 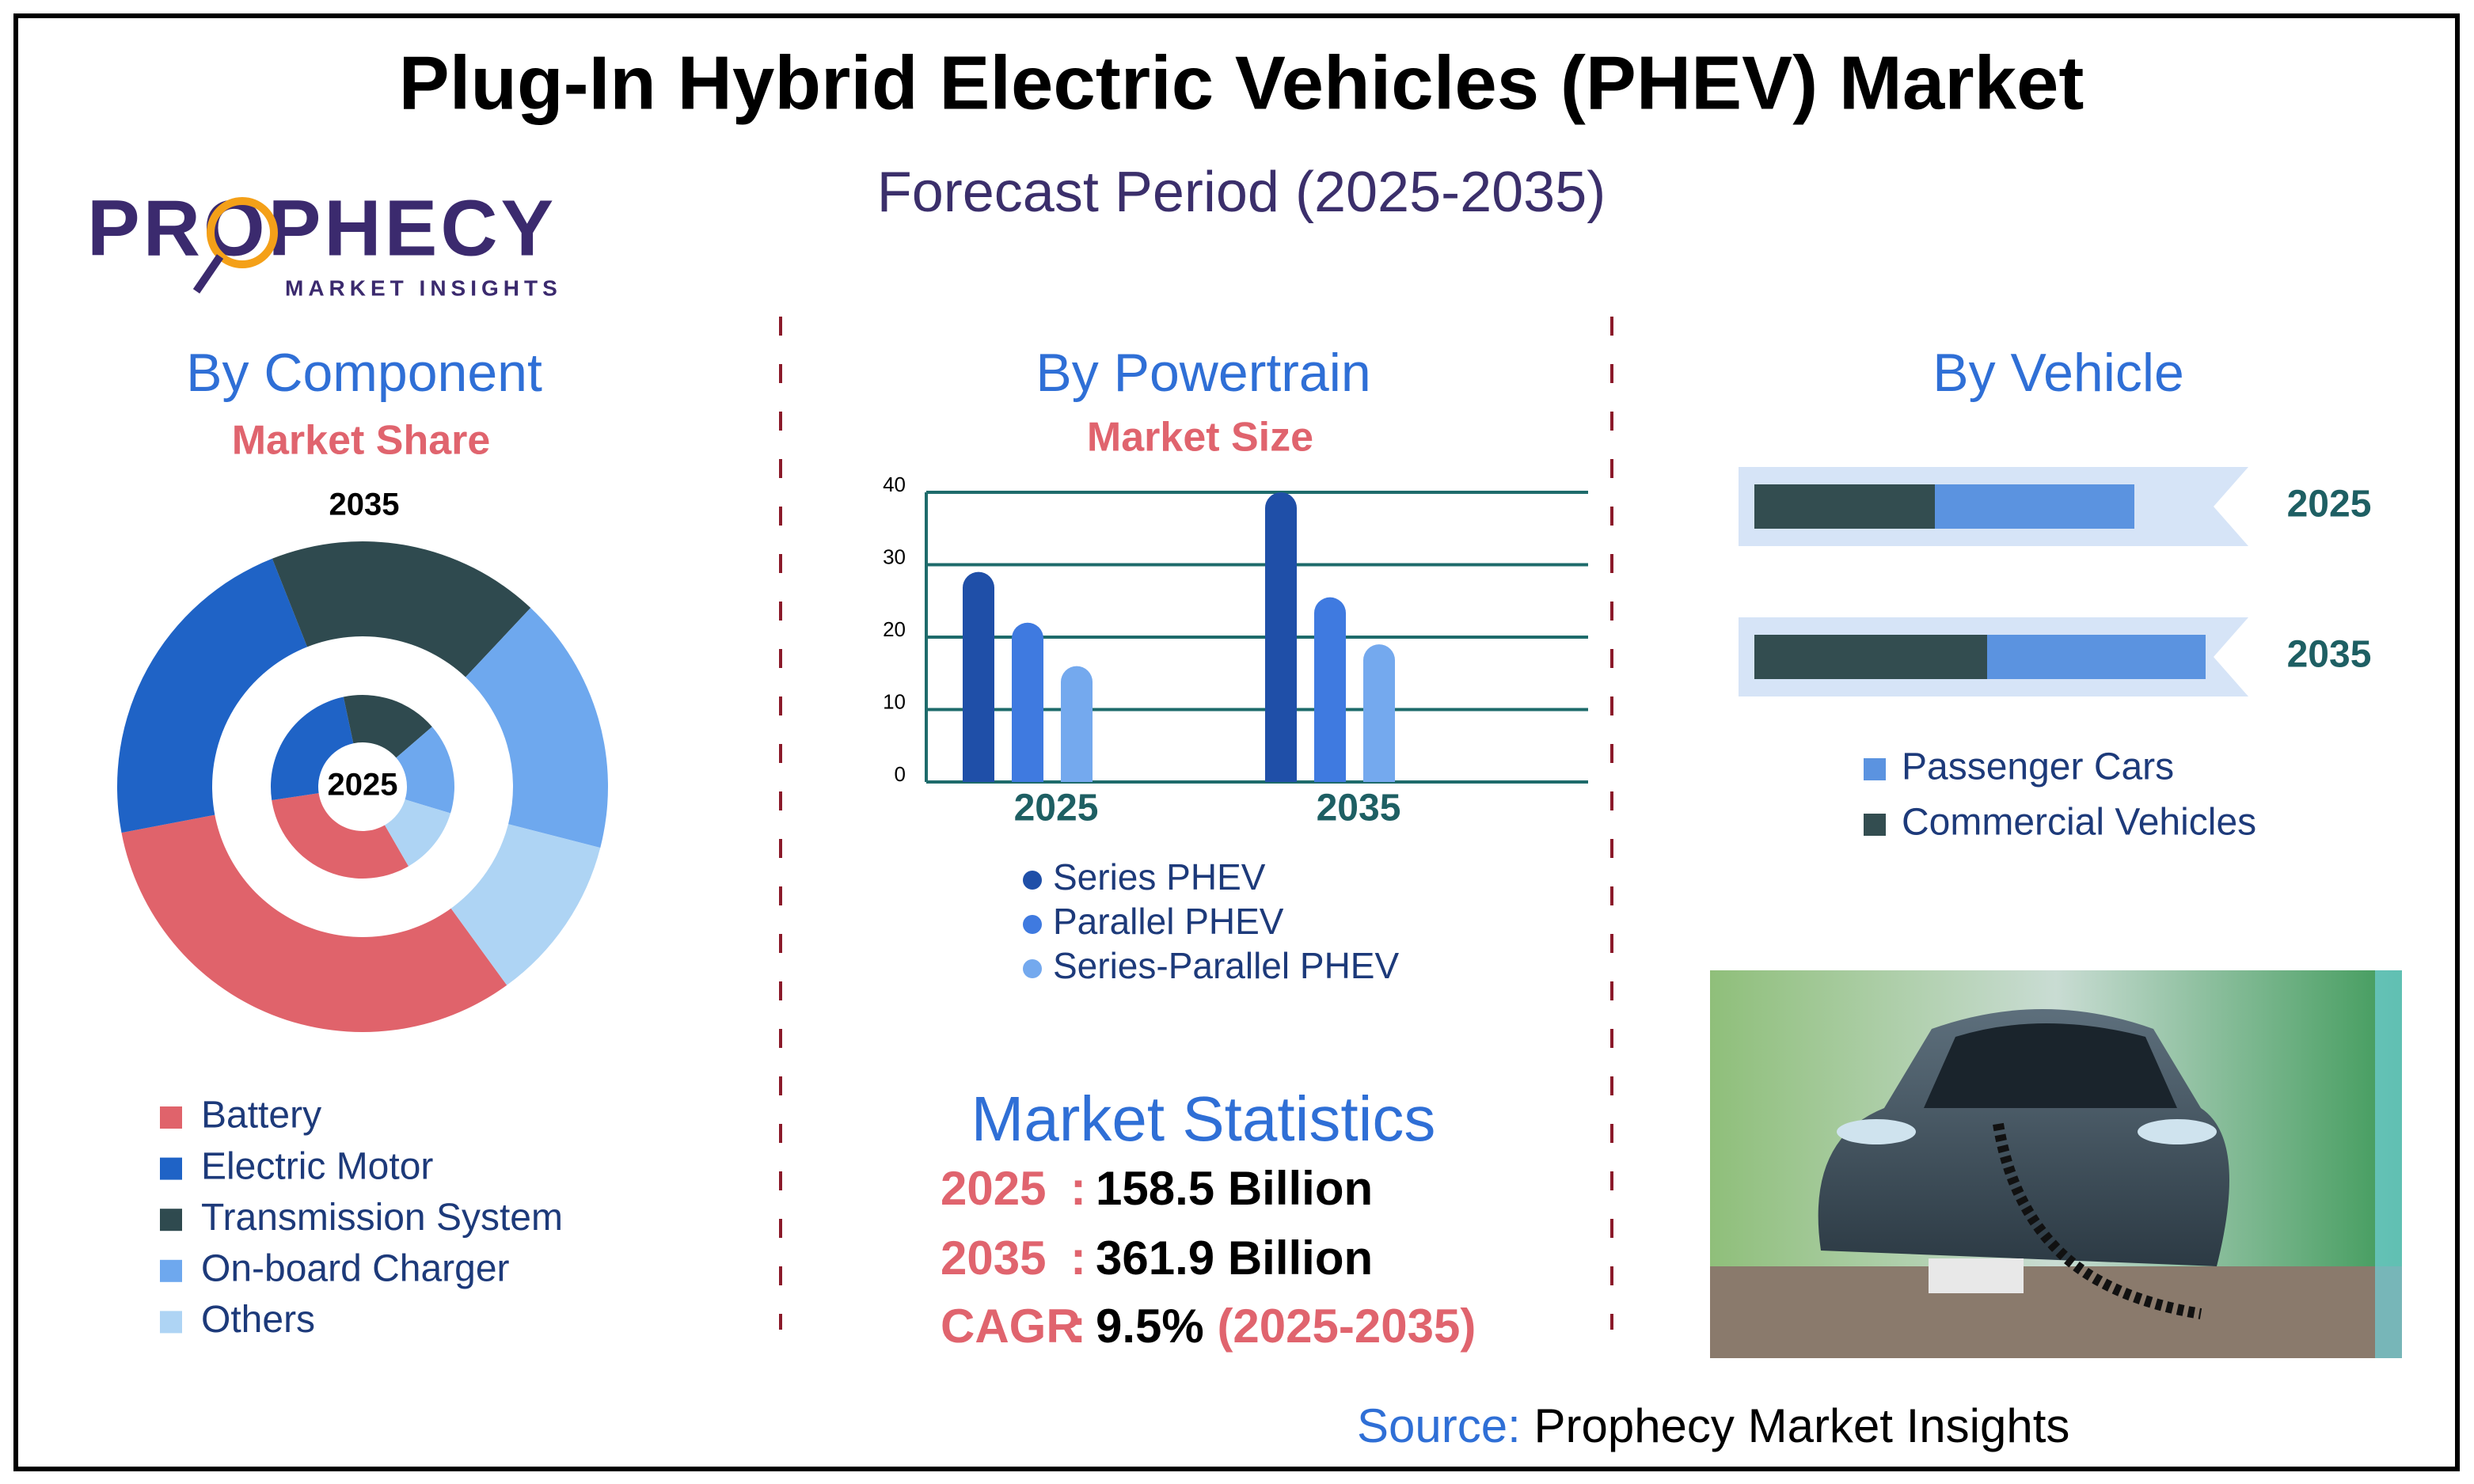 I want to click on chart-title: By Vehicle, so click(x=2058, y=373).